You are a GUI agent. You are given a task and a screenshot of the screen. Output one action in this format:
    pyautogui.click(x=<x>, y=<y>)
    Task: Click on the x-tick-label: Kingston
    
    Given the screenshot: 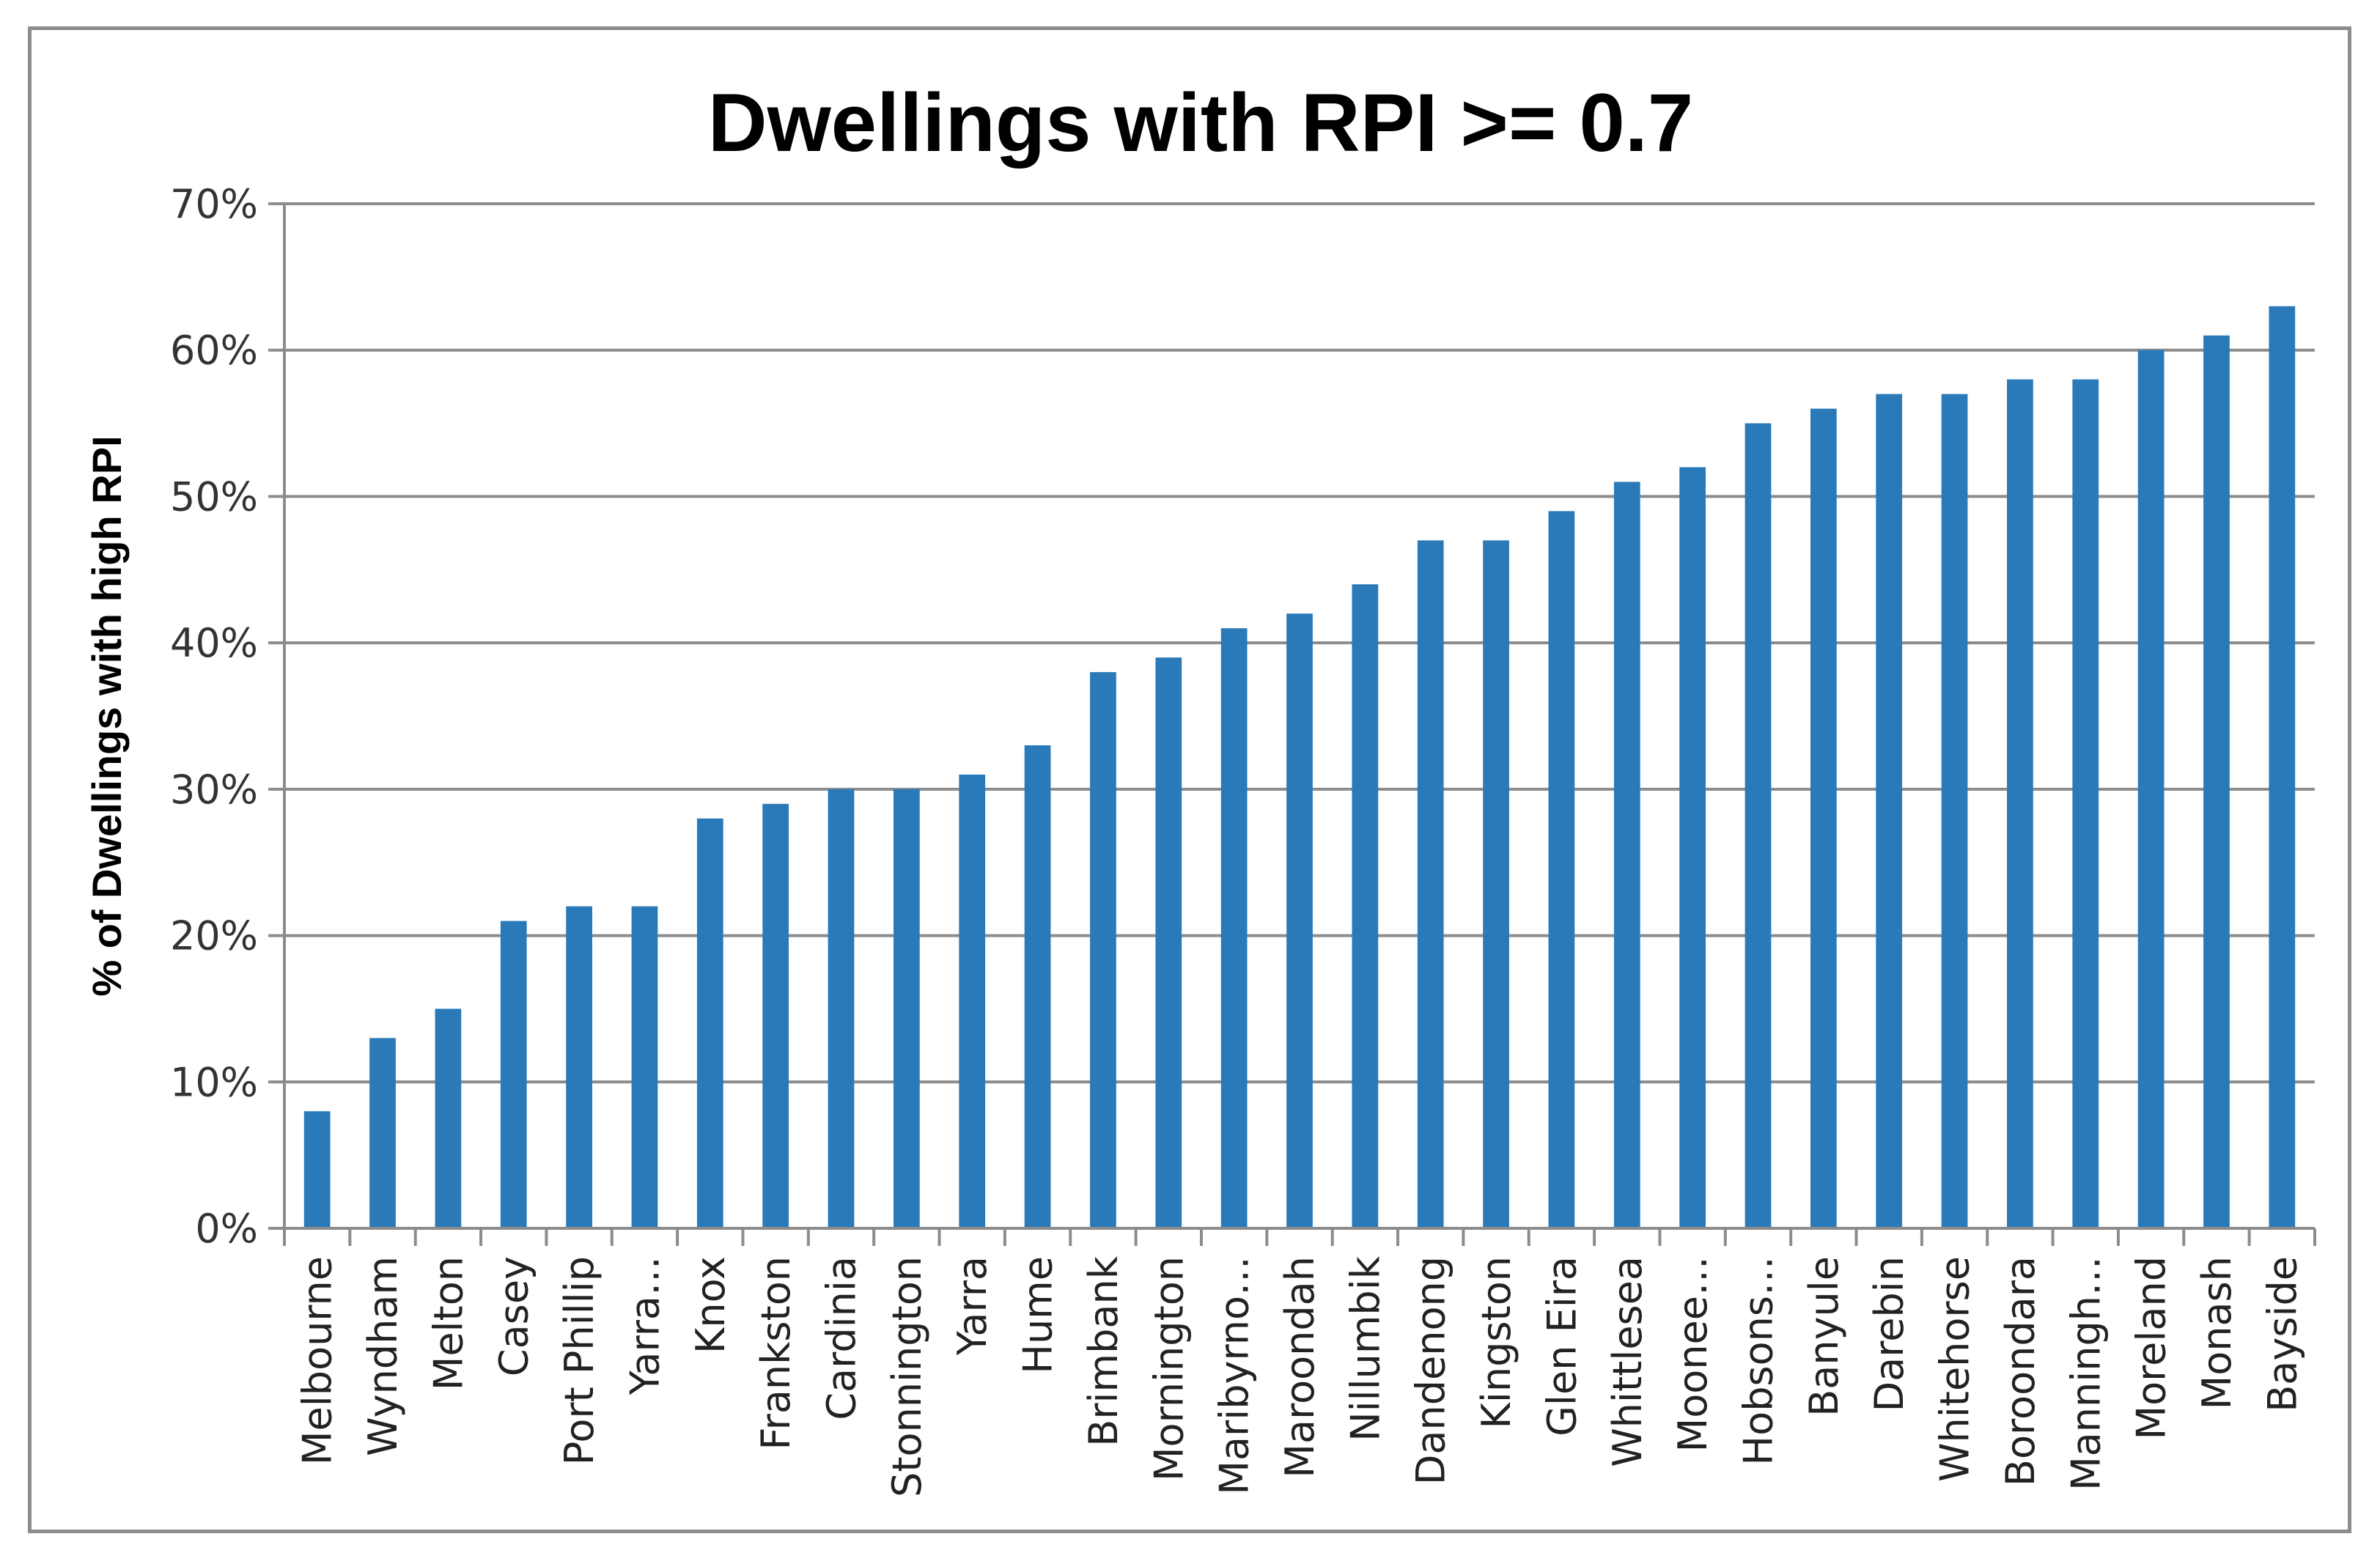 What is the action you would take?
    pyautogui.click(x=1496, y=1343)
    